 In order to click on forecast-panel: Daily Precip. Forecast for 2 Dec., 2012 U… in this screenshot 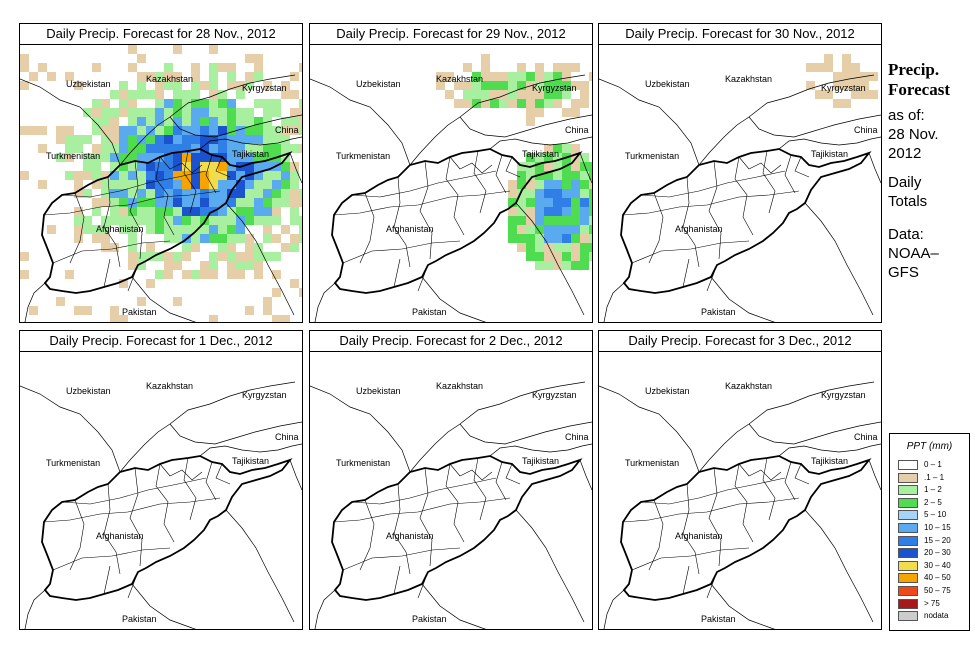, I will do `click(451, 480)`.